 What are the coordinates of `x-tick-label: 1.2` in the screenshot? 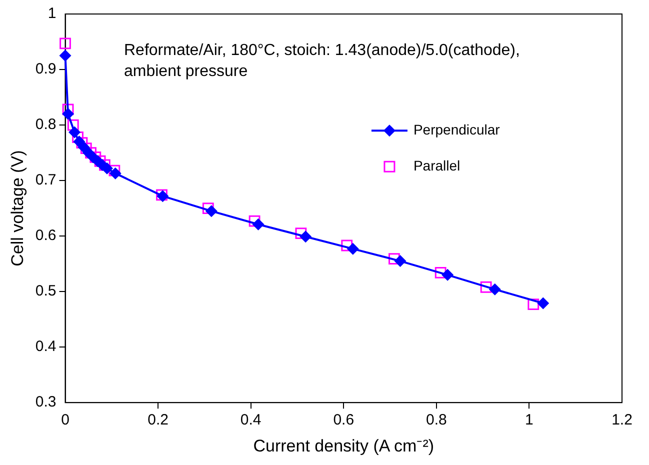 It's located at (622, 420).